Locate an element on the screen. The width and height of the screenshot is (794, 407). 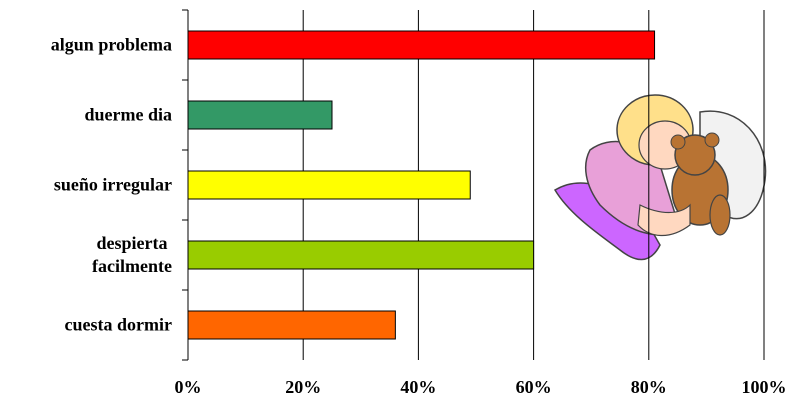
x-tick-label: 0% is located at coordinates (188, 387).